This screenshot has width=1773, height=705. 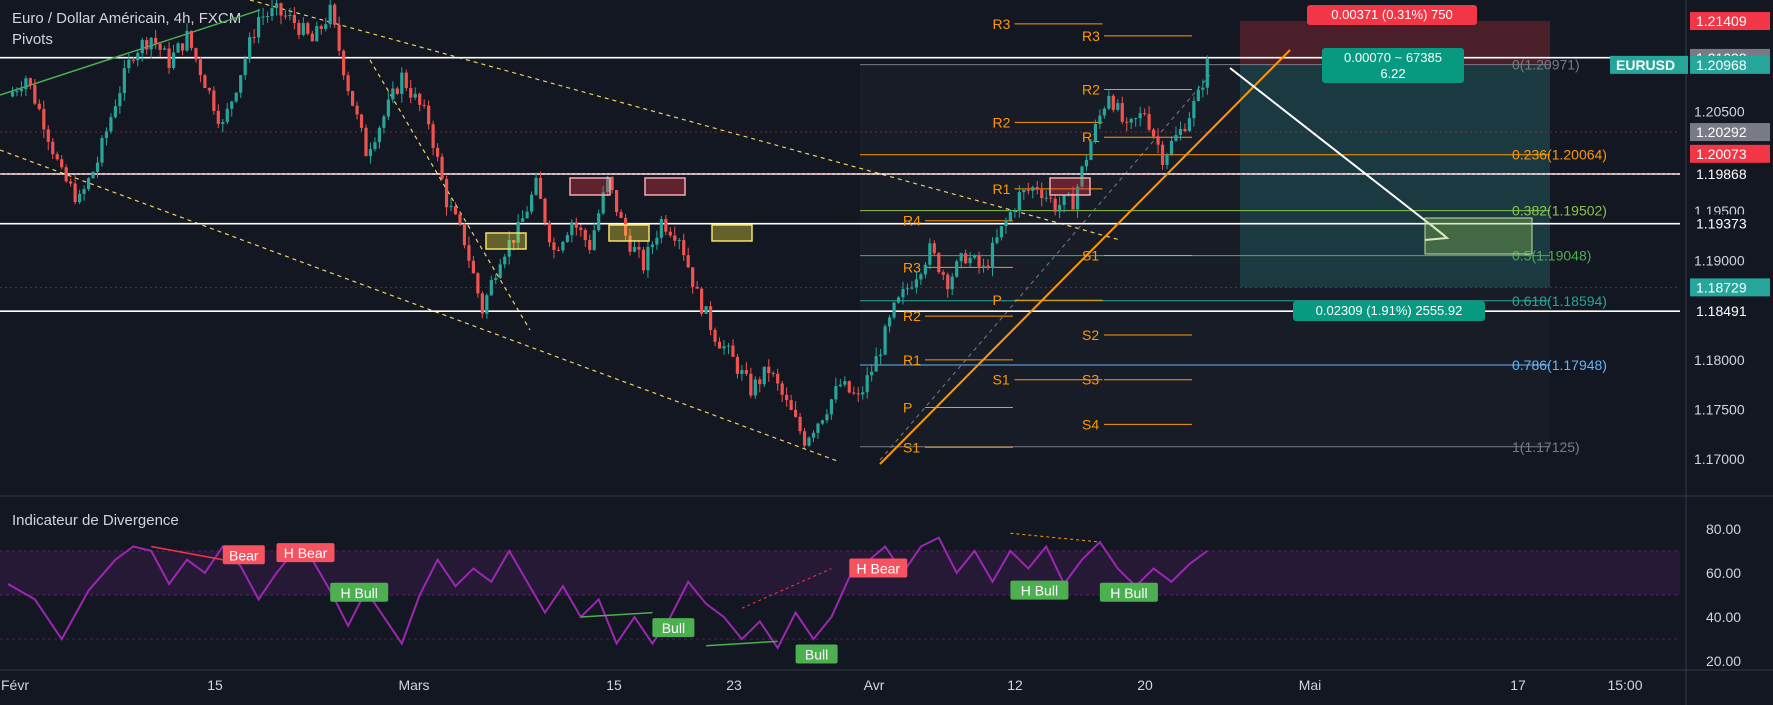 I want to click on price-axis-tick: 1.17000, so click(x=1719, y=459).